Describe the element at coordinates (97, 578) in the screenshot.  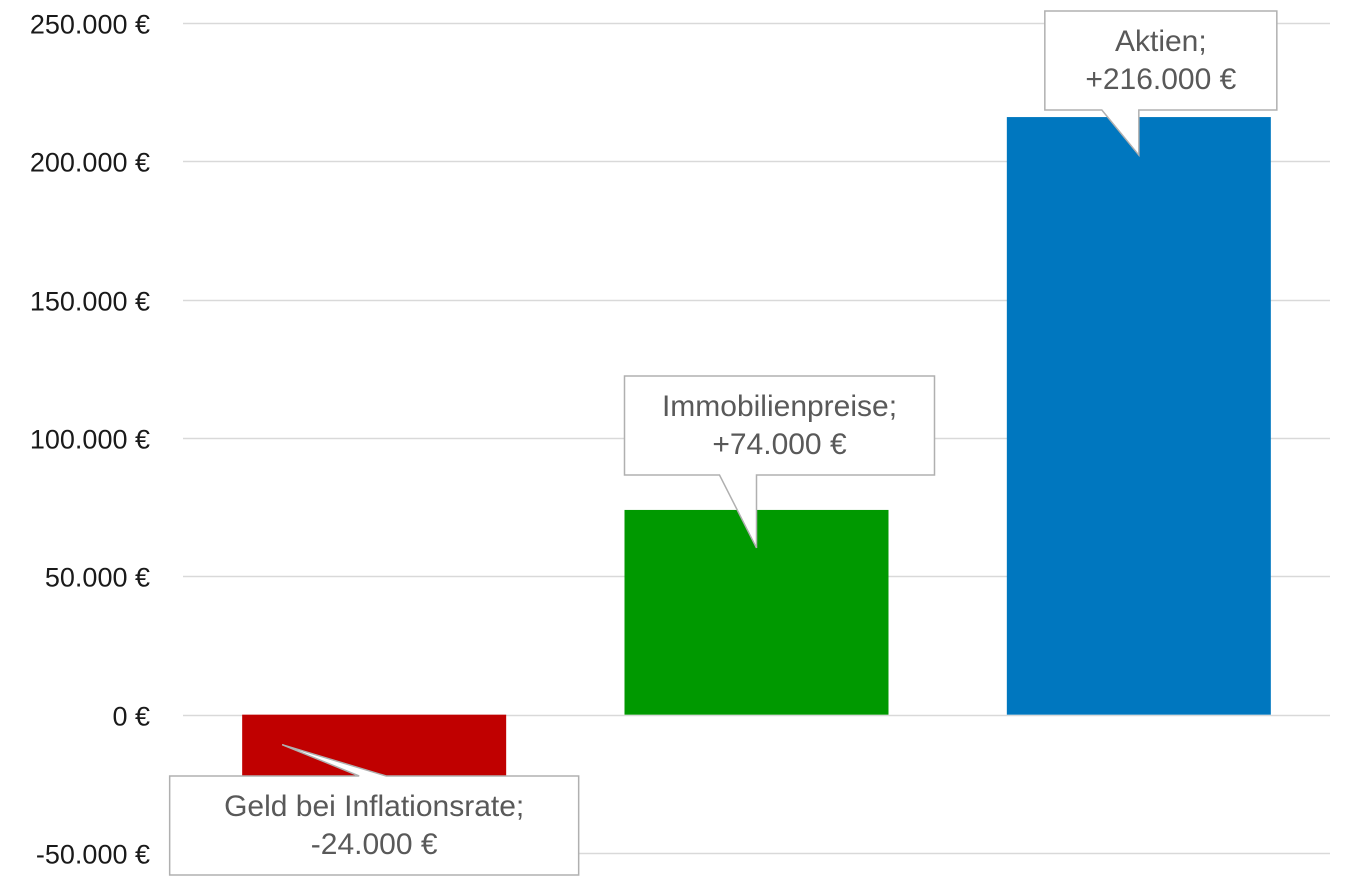
I see `y-tick-label: 50.000 €` at that location.